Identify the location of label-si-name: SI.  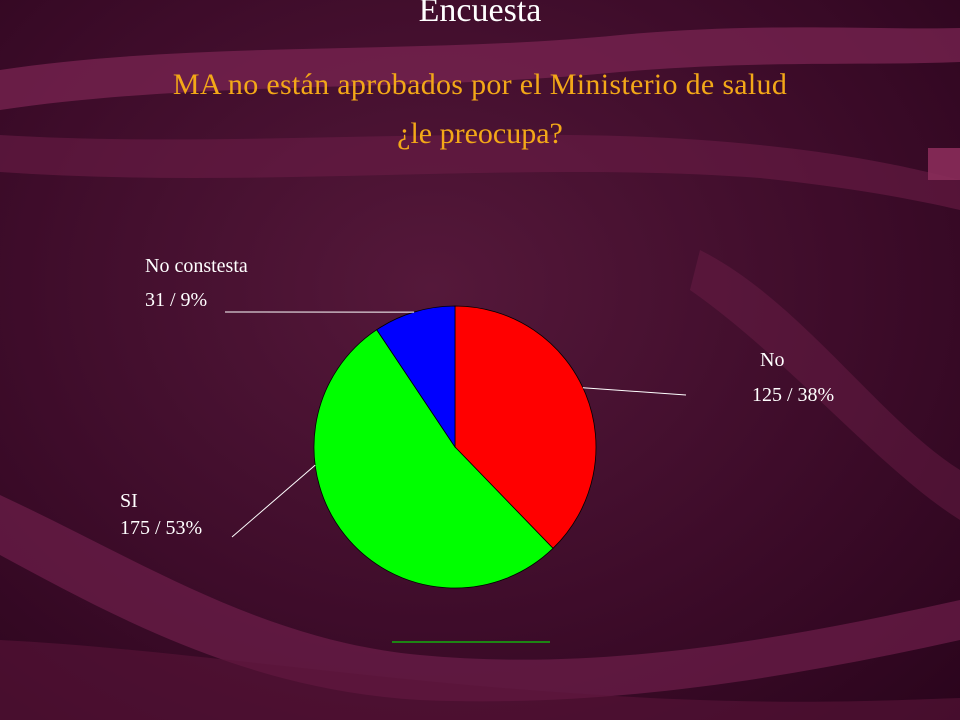
(129, 501).